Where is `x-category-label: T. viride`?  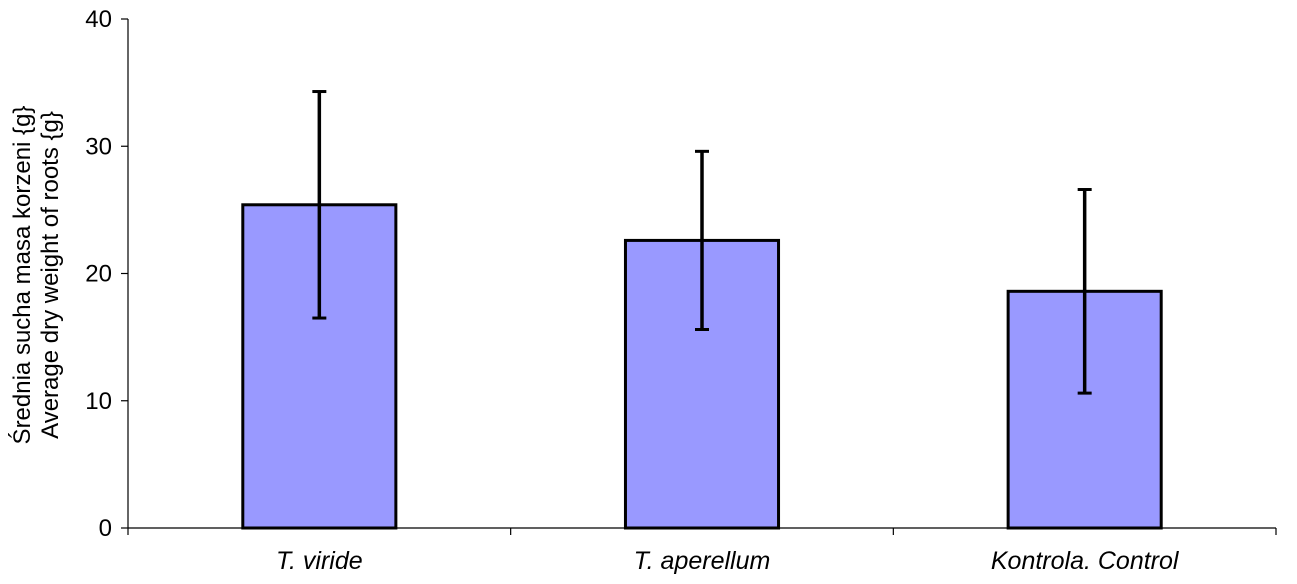
x-category-label: T. viride is located at coordinates (319, 561).